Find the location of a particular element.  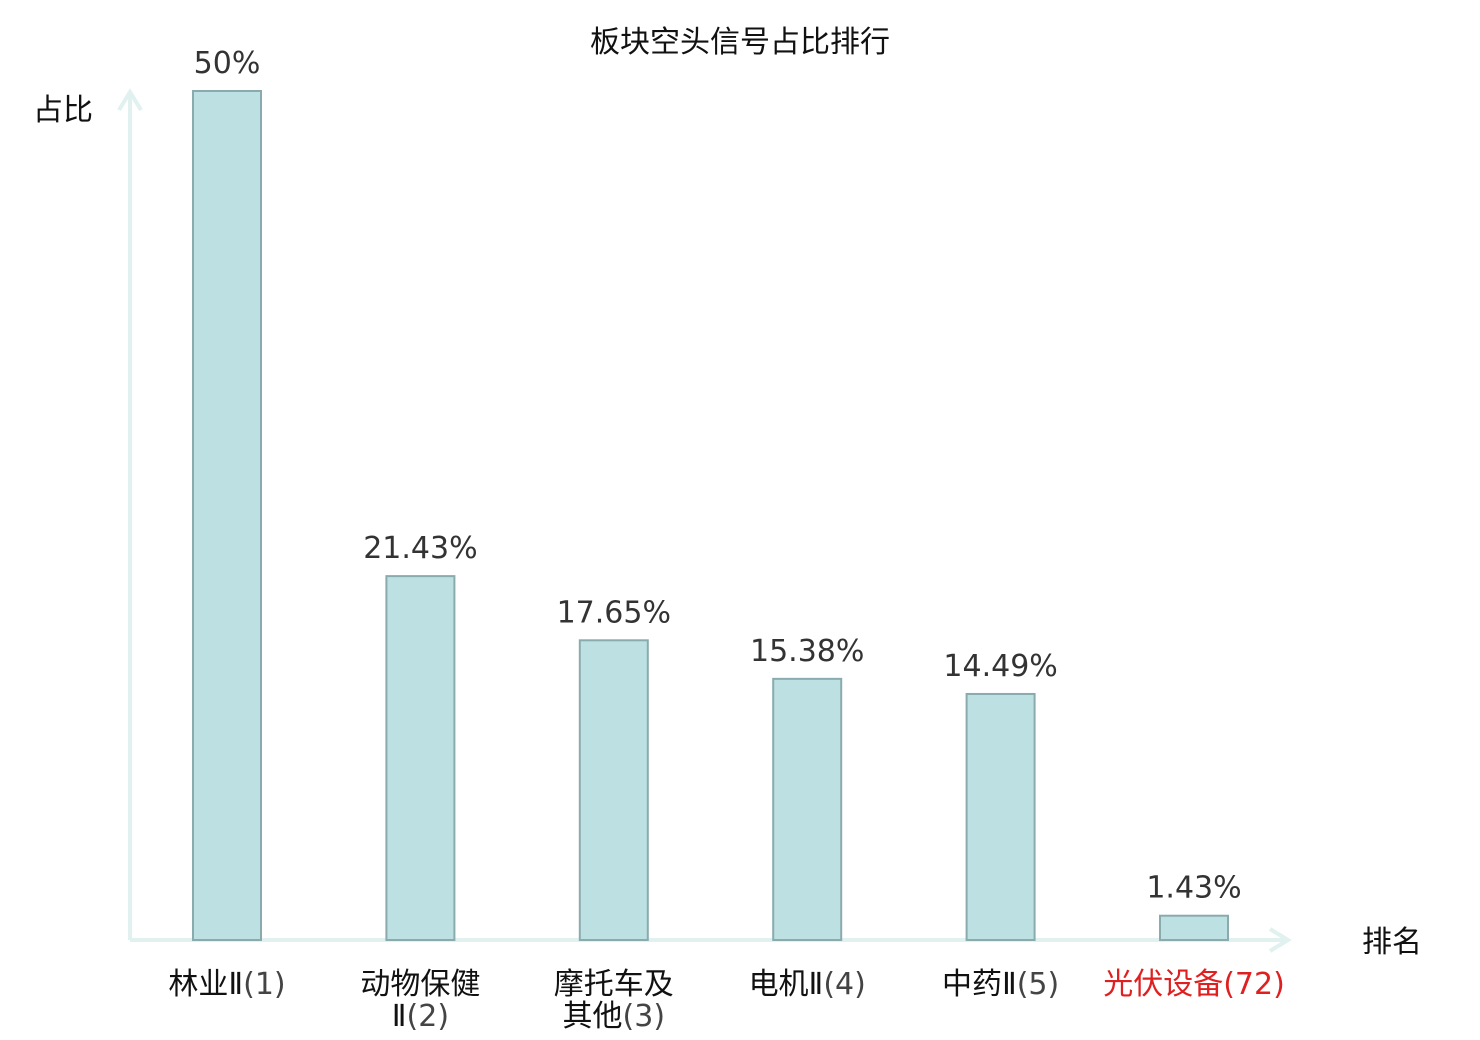

data-label: 21.43% is located at coordinates (420, 548).